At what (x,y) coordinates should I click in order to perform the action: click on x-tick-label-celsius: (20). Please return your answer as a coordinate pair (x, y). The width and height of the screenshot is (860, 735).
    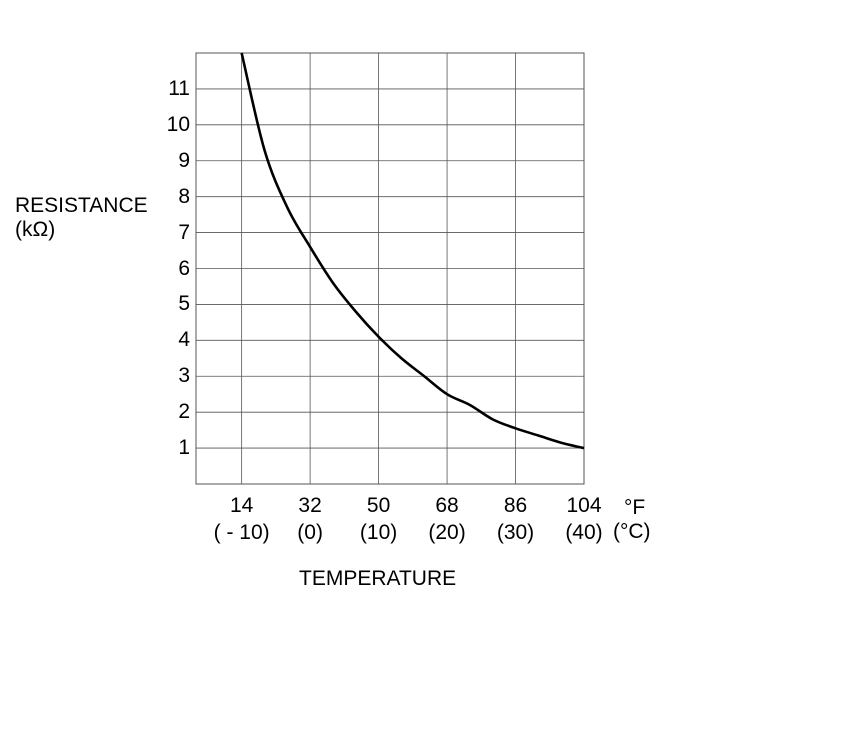
    Looking at the image, I should click on (447, 532).